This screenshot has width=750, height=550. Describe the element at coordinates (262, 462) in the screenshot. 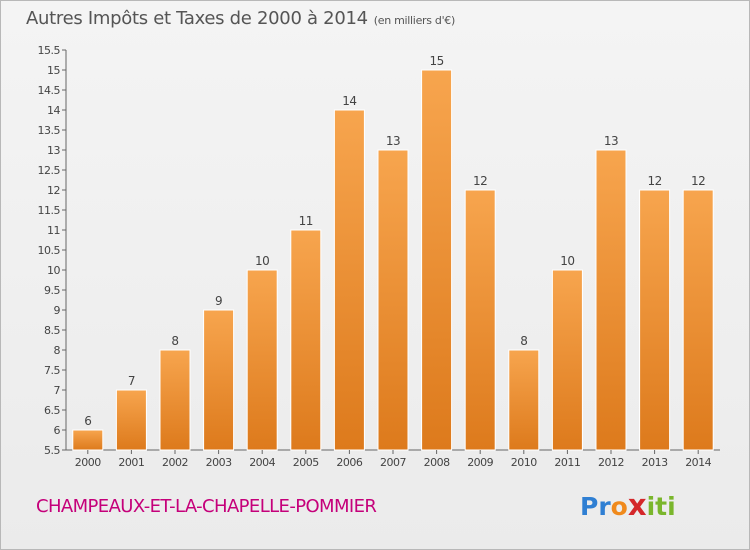

I see `x-tick-label: 2004` at that location.